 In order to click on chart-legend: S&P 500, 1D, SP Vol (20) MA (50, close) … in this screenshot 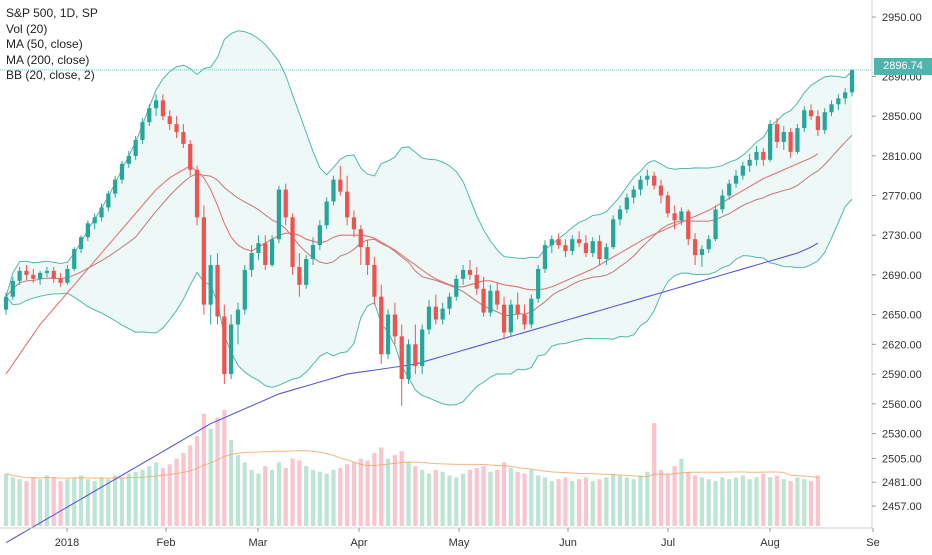, I will do `click(52, 45)`.